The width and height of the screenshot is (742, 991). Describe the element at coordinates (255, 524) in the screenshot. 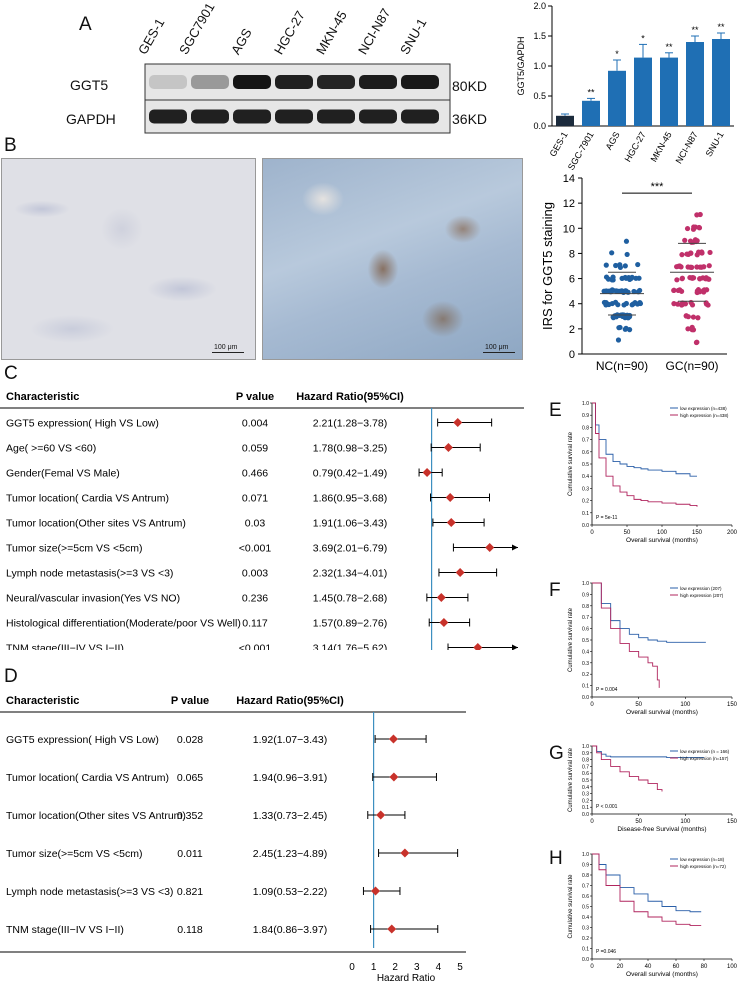

I see `row-pvalue: 0.03` at that location.